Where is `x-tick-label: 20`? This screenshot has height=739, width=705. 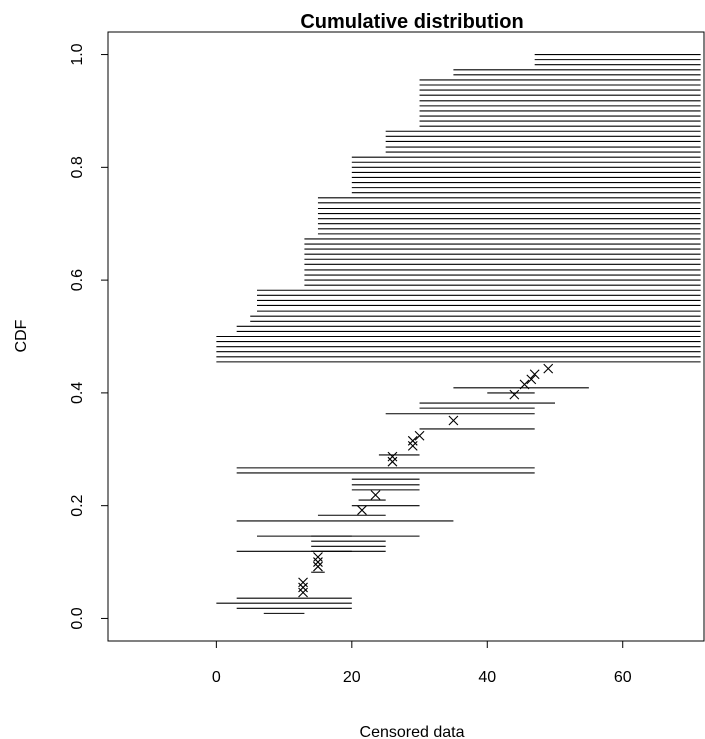 x-tick-label: 20 is located at coordinates (352, 677).